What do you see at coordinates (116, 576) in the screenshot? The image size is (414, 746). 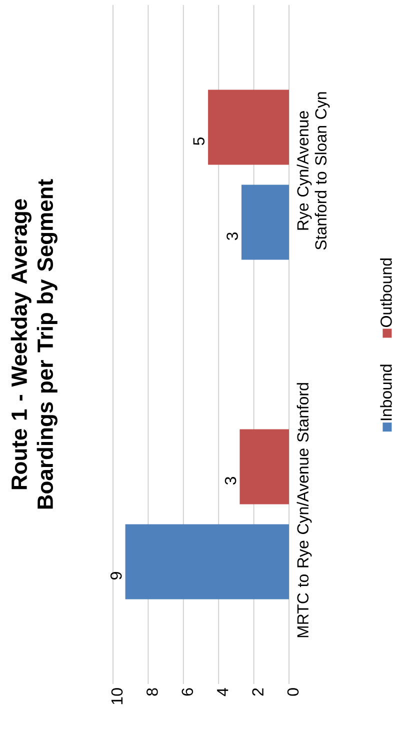 I see `data-label: 9` at bounding box center [116, 576].